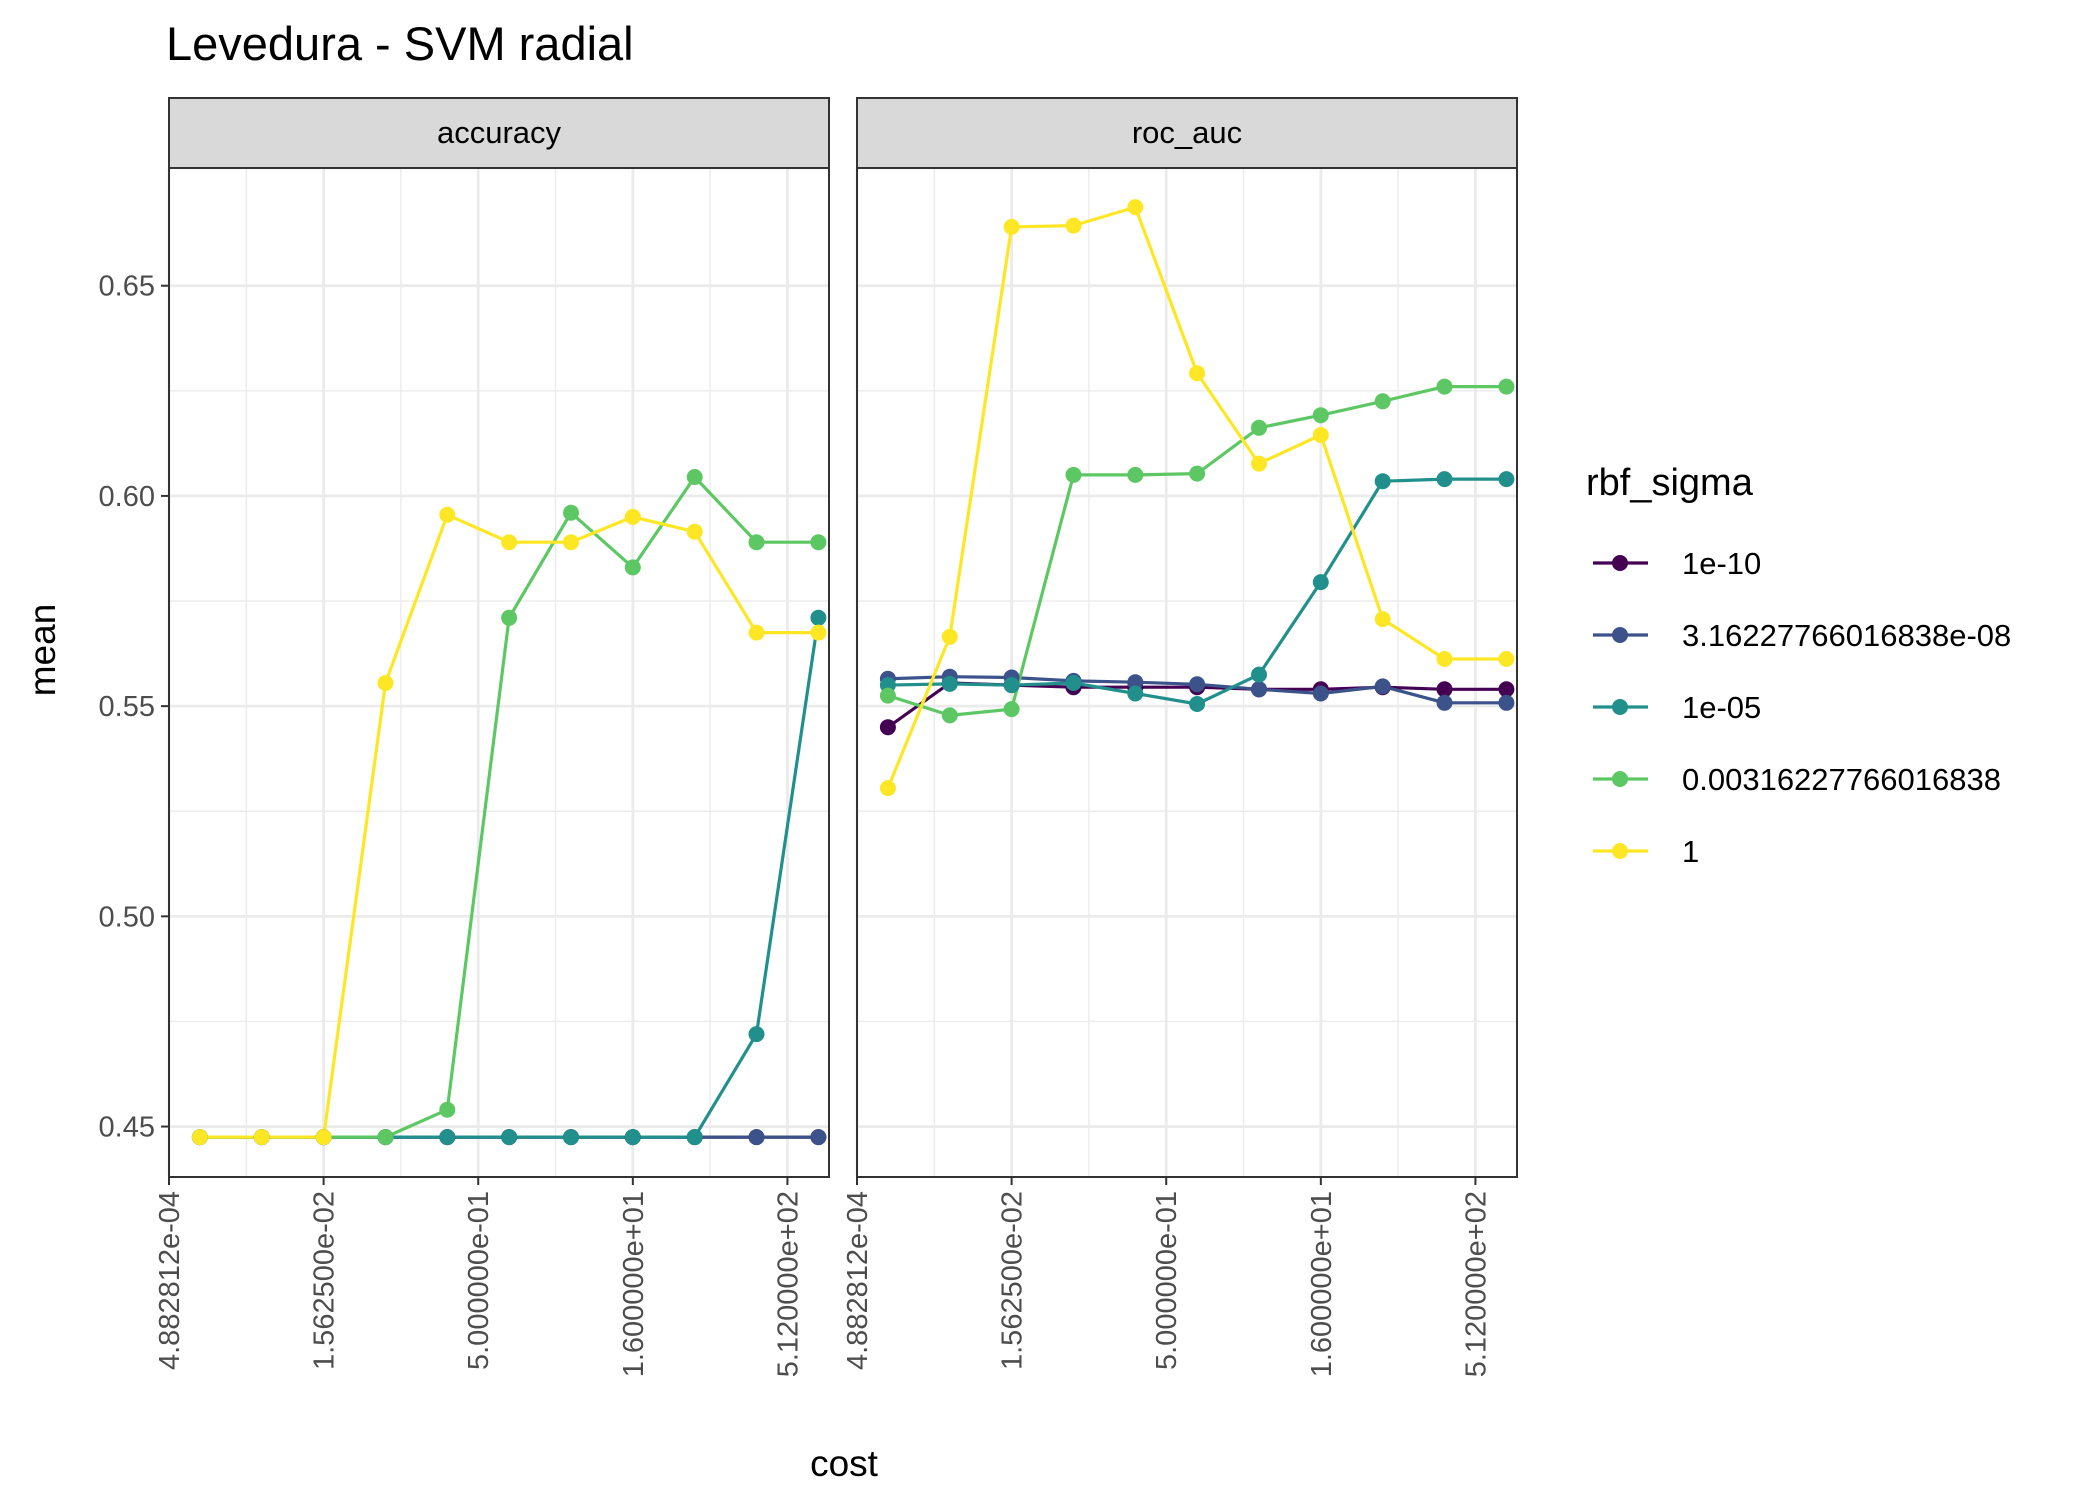  Describe the element at coordinates (1721, 707) in the screenshot. I see `legend-label: 1e-05` at that location.